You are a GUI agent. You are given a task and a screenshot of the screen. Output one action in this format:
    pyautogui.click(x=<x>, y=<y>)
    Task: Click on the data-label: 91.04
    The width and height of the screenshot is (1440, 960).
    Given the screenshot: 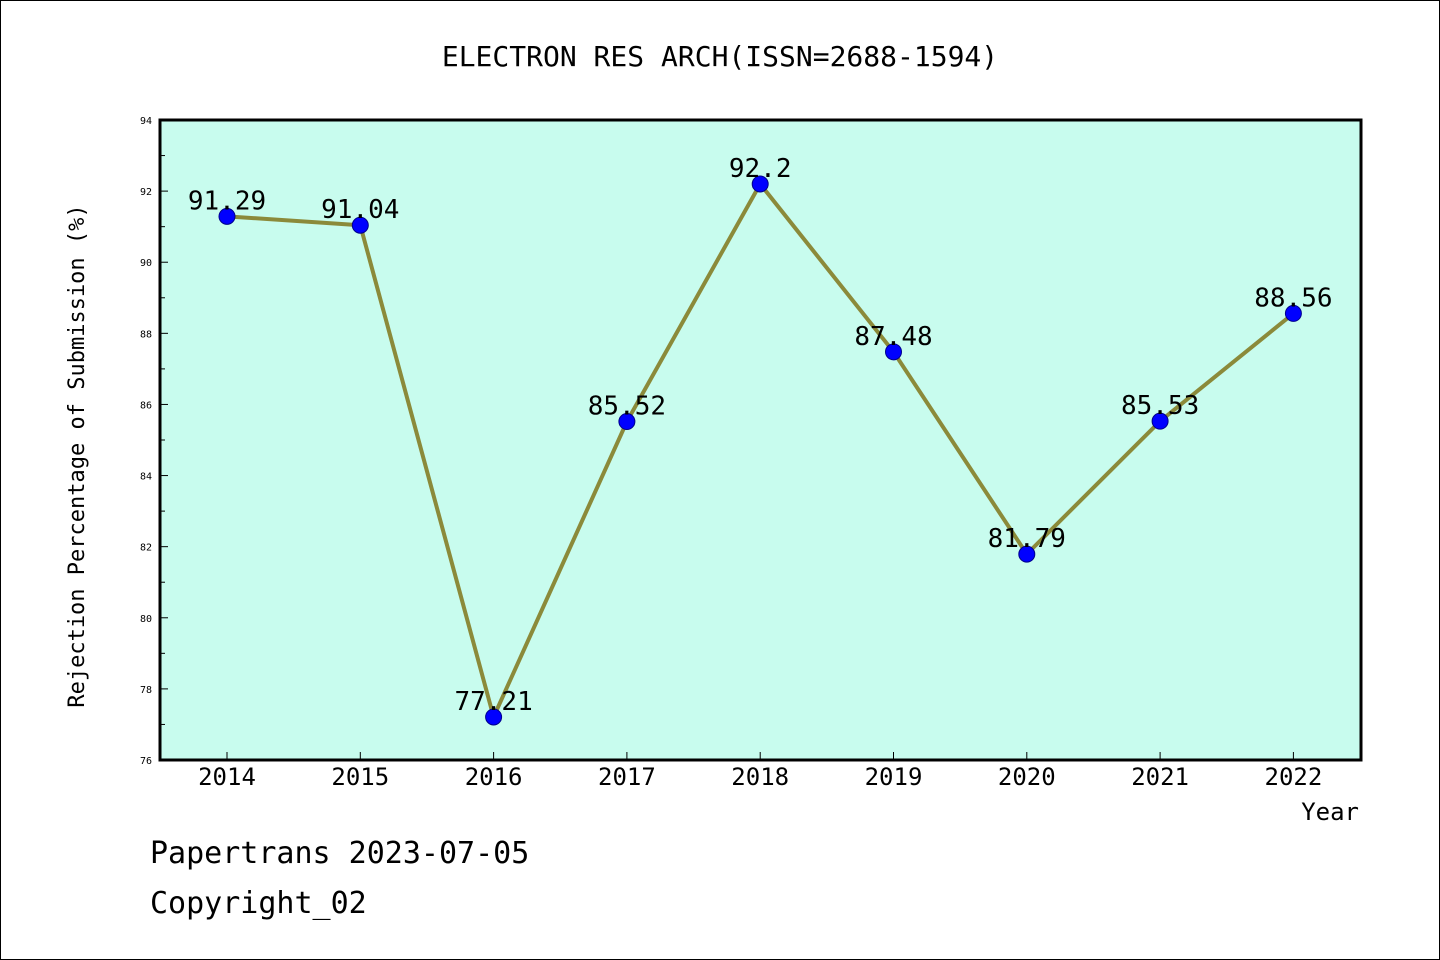 What is the action you would take?
    pyautogui.click(x=360, y=210)
    